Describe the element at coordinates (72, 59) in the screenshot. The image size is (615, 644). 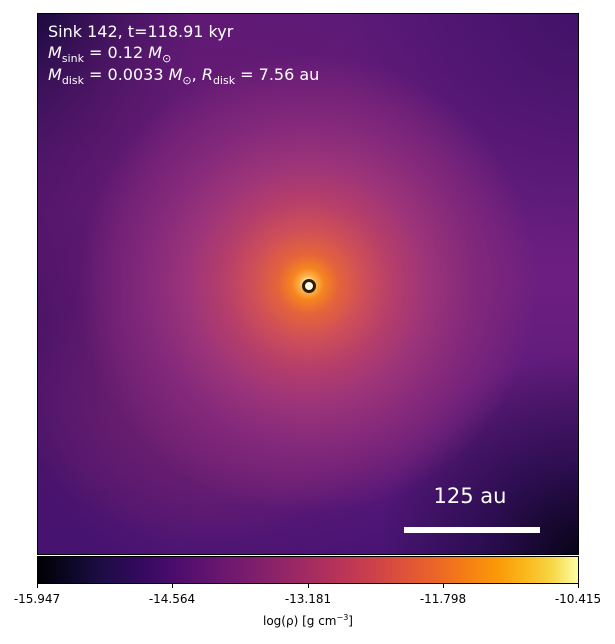
I see `sink-mass-subscript: sink` at that location.